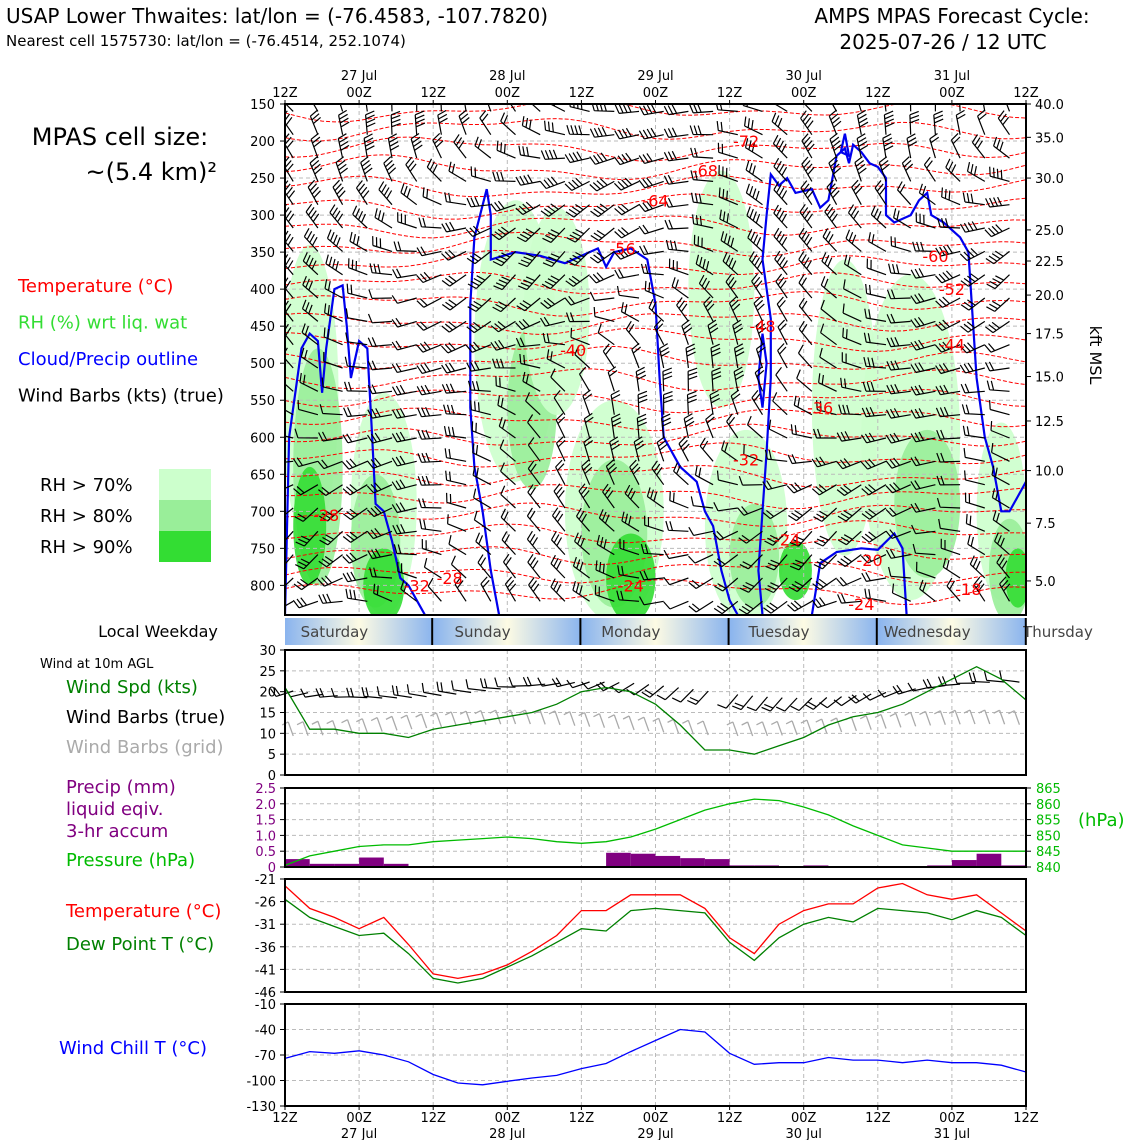 This screenshot has width=1140, height=1140. Describe the element at coordinates (1101, 820) in the screenshot. I see `pressure-unit-label: (hPa)` at that location.